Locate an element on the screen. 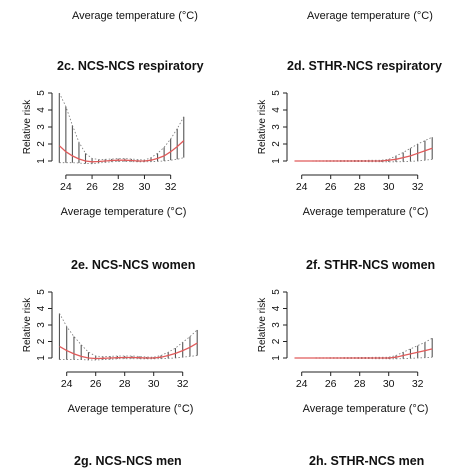 The height and width of the screenshot is (474, 474). panel-title-2d: 2d. STHR-NCS respiratory is located at coordinates (364, 66).